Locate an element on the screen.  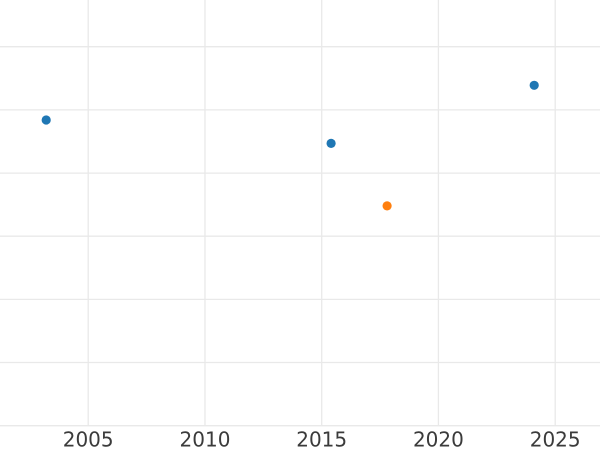
x-tick-label-2020: 2020 is located at coordinates (438, 439).